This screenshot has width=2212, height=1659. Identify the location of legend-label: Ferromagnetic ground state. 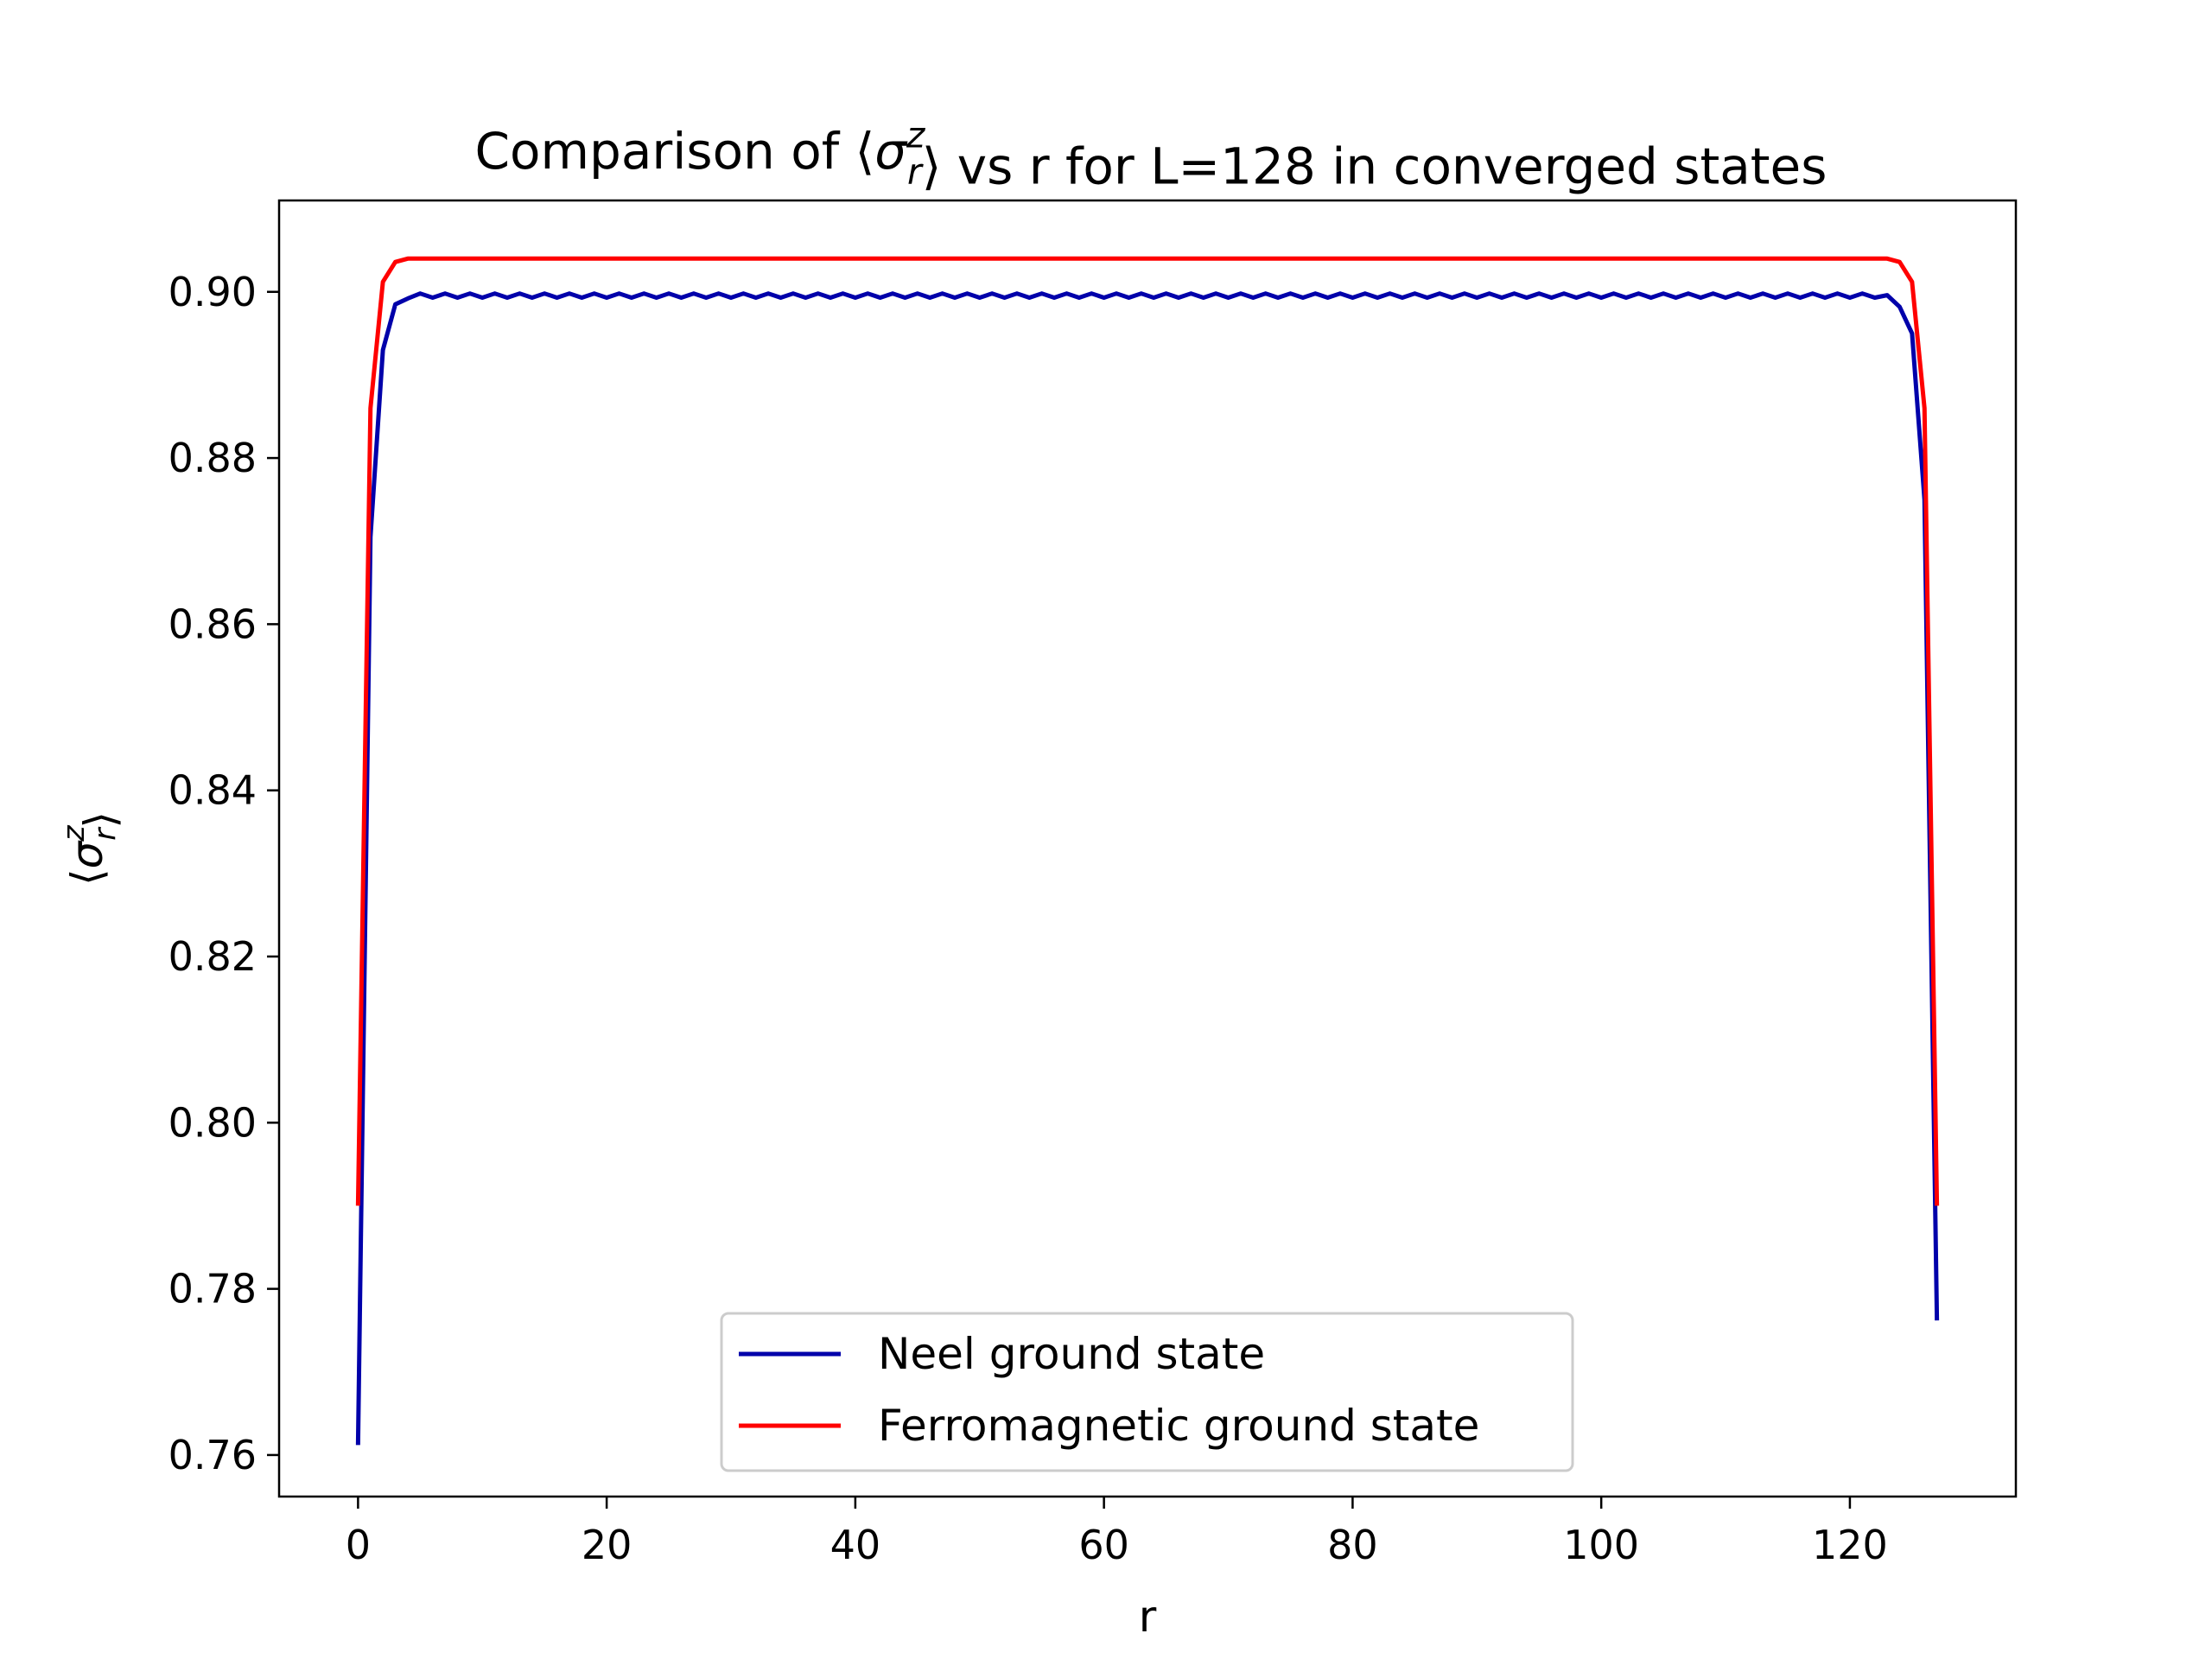
(1178, 1426).